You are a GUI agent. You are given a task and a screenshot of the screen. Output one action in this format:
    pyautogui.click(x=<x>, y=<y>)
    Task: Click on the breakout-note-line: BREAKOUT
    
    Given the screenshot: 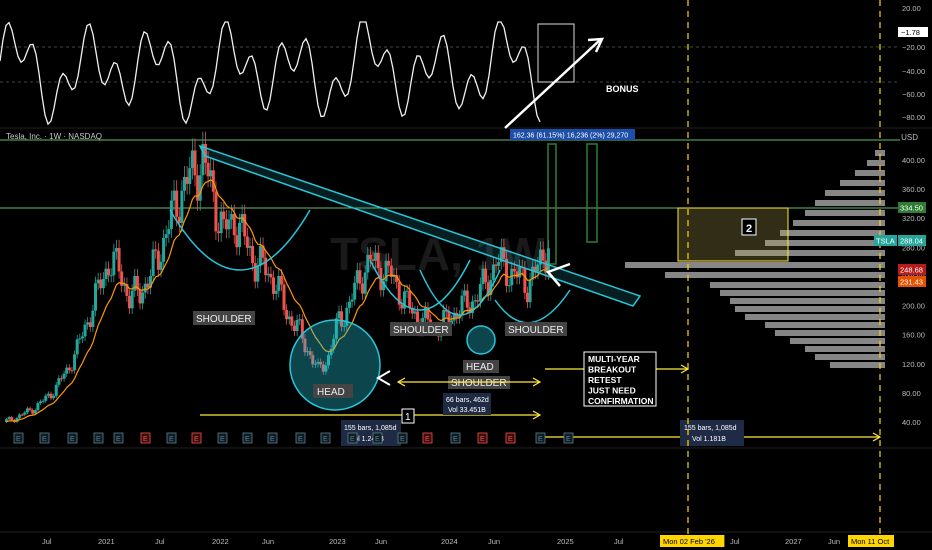 What is the action you would take?
    pyautogui.click(x=612, y=370)
    